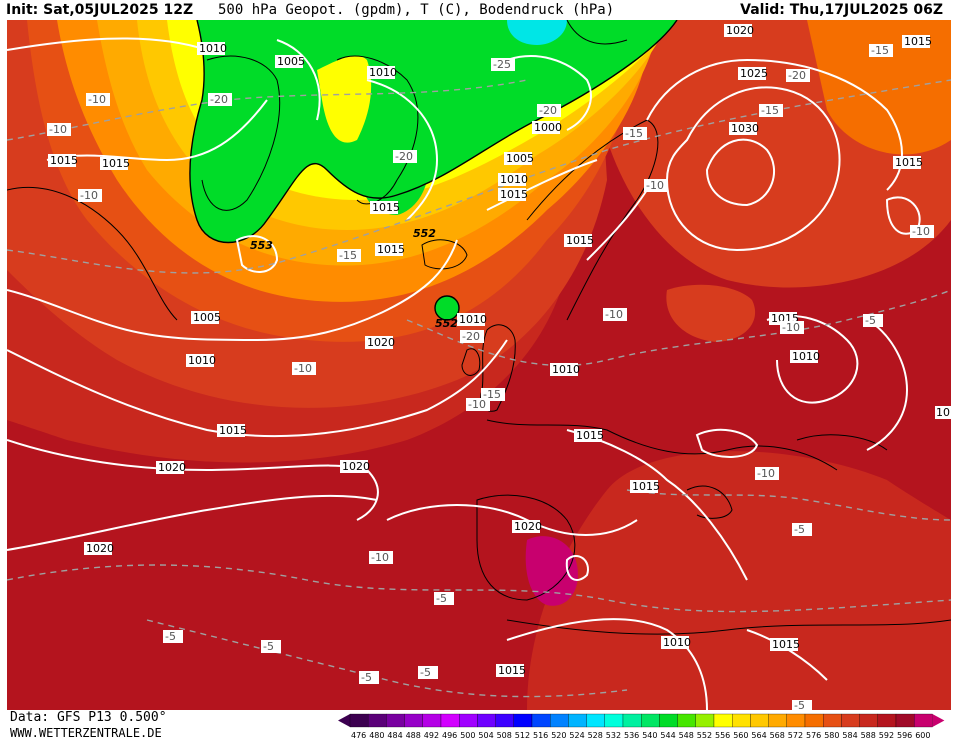  I want to click on data-source-label: Data: GFS P13 0.500°, so click(88, 717).